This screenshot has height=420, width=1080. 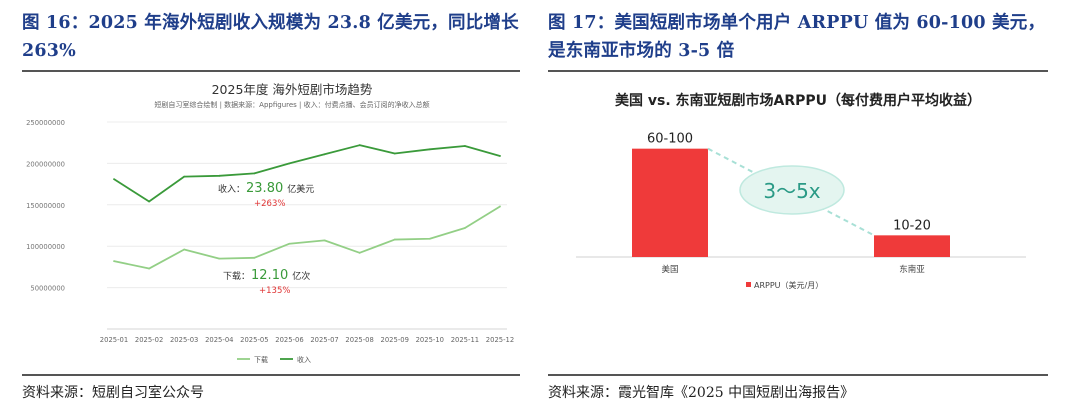 What do you see at coordinates (669, 269) in the screenshot?
I see `x-category-label: 美国` at bounding box center [669, 269].